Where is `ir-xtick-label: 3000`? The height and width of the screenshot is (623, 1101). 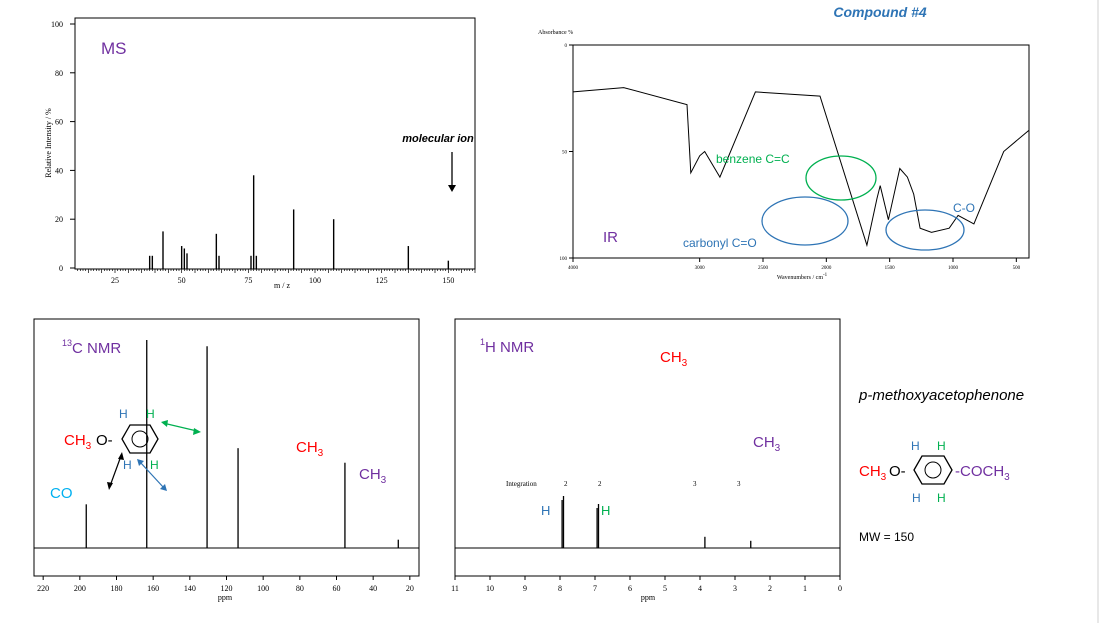
ir-xtick-label: 3000 is located at coordinates (700, 268).